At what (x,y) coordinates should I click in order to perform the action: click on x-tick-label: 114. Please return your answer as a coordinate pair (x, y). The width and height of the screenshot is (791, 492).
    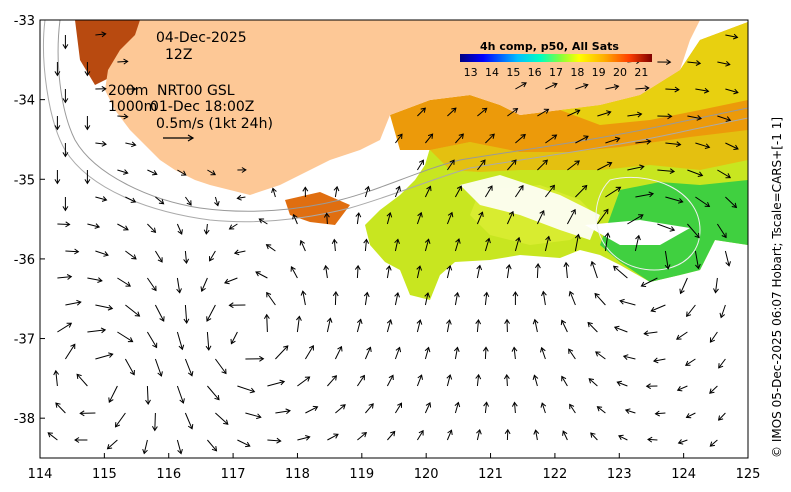
    Looking at the image, I should click on (40, 474).